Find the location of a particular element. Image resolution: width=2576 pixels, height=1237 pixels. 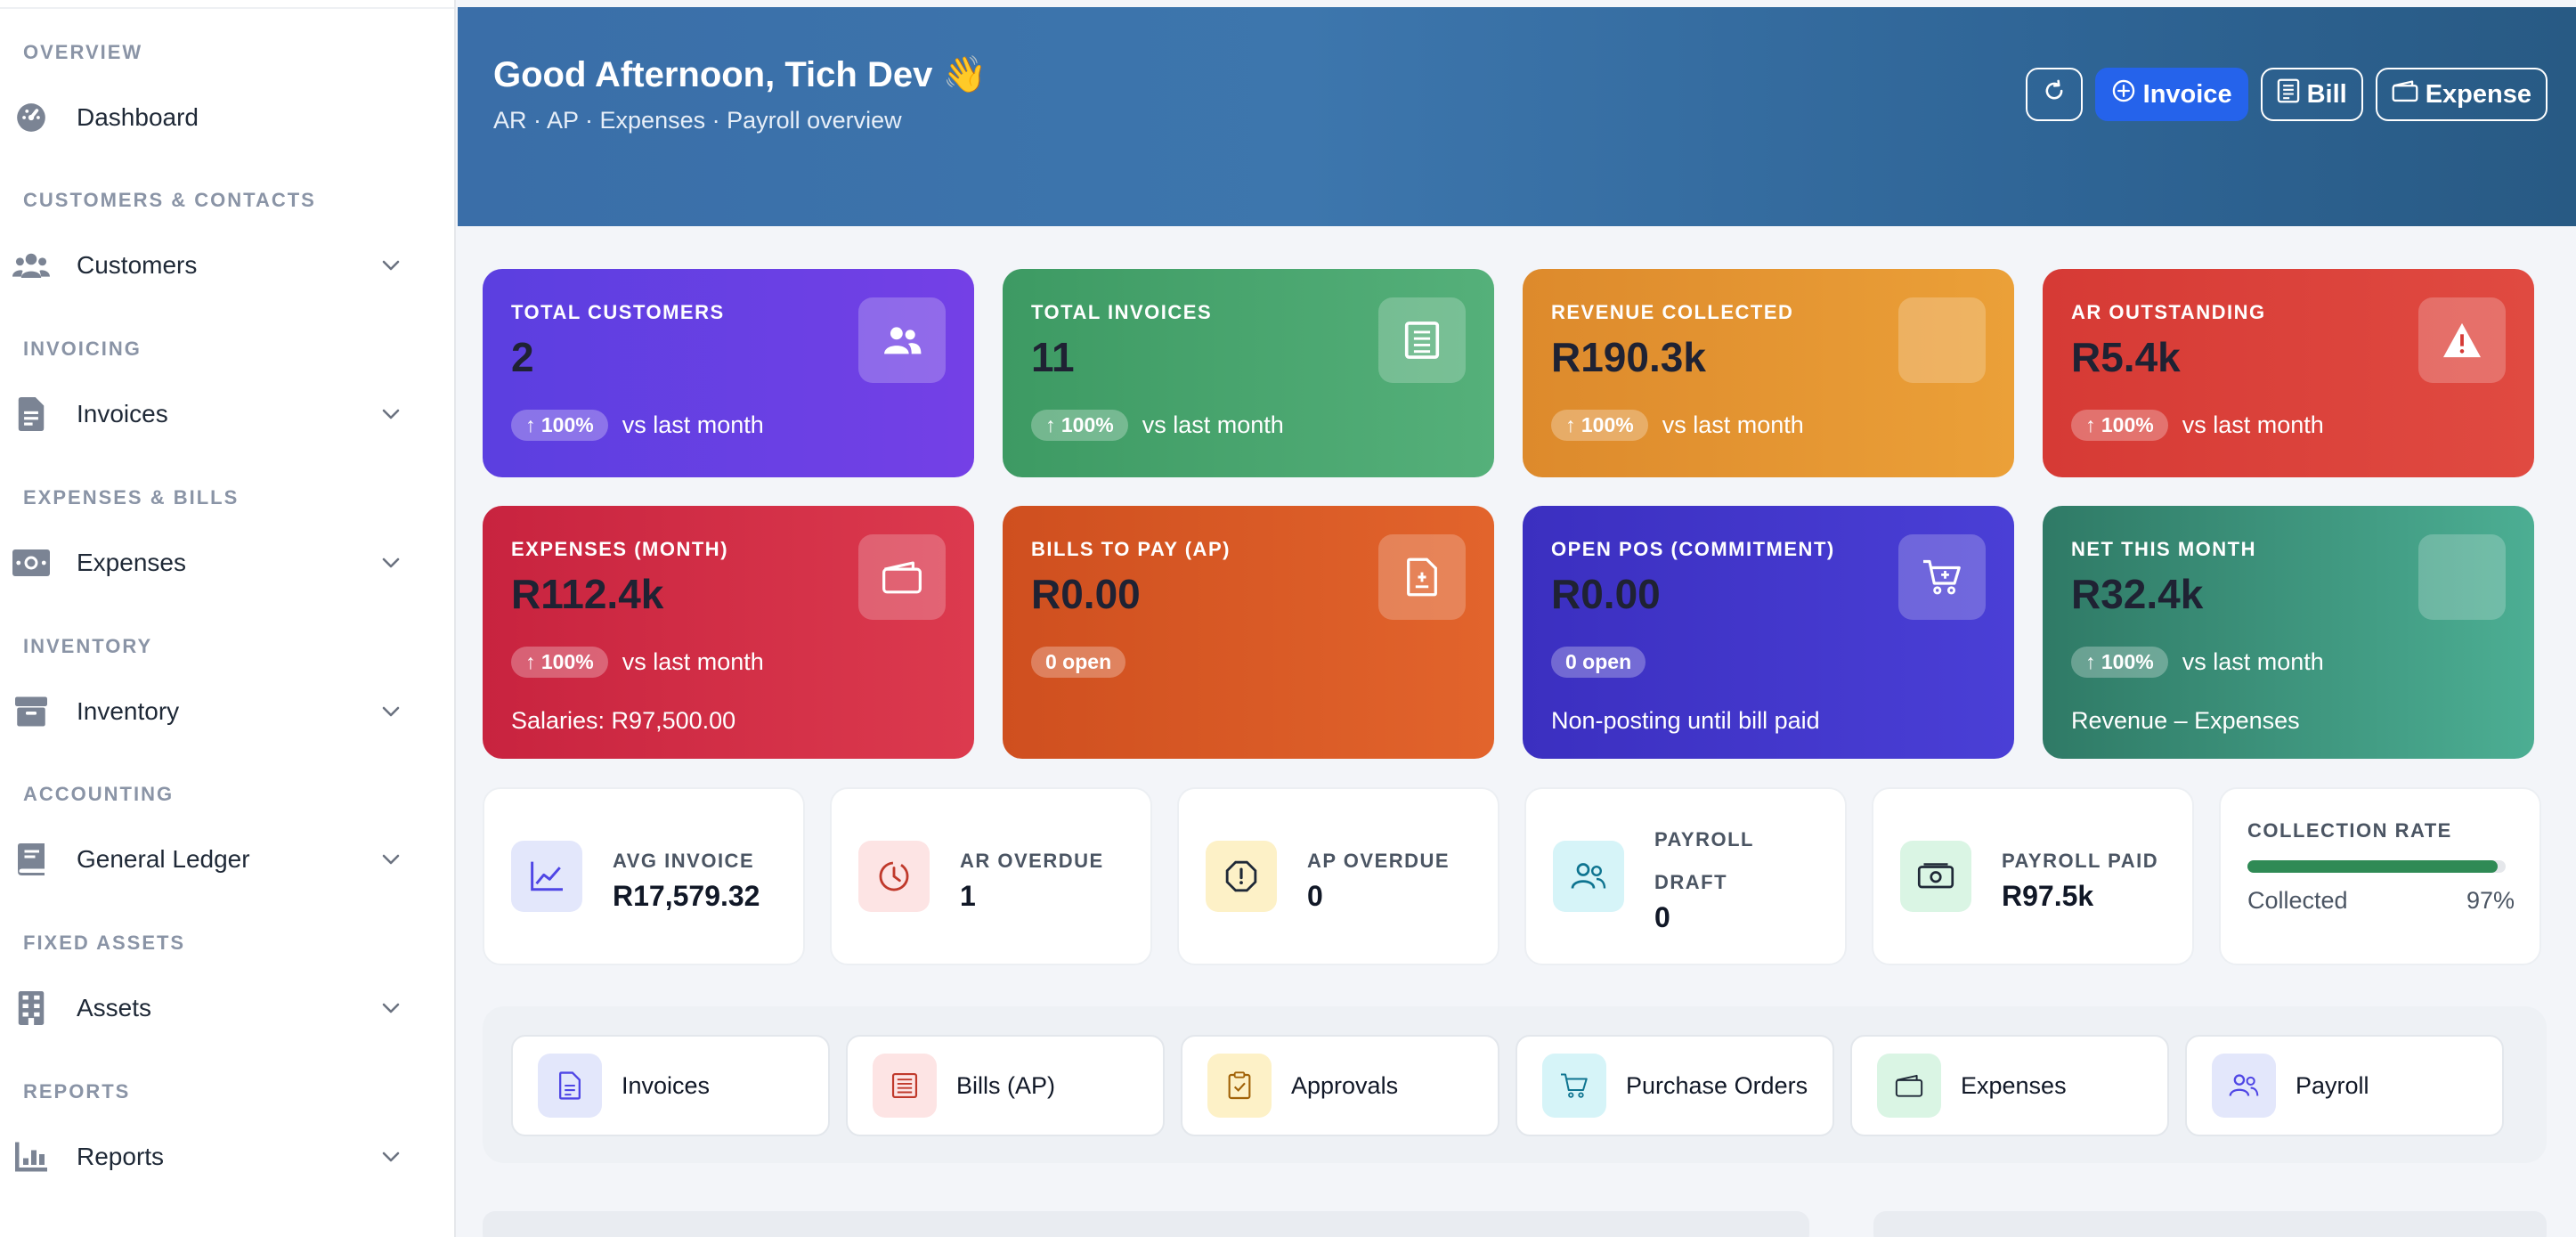

header-actions: Invoice Bill Expense is located at coordinates (2286, 94).